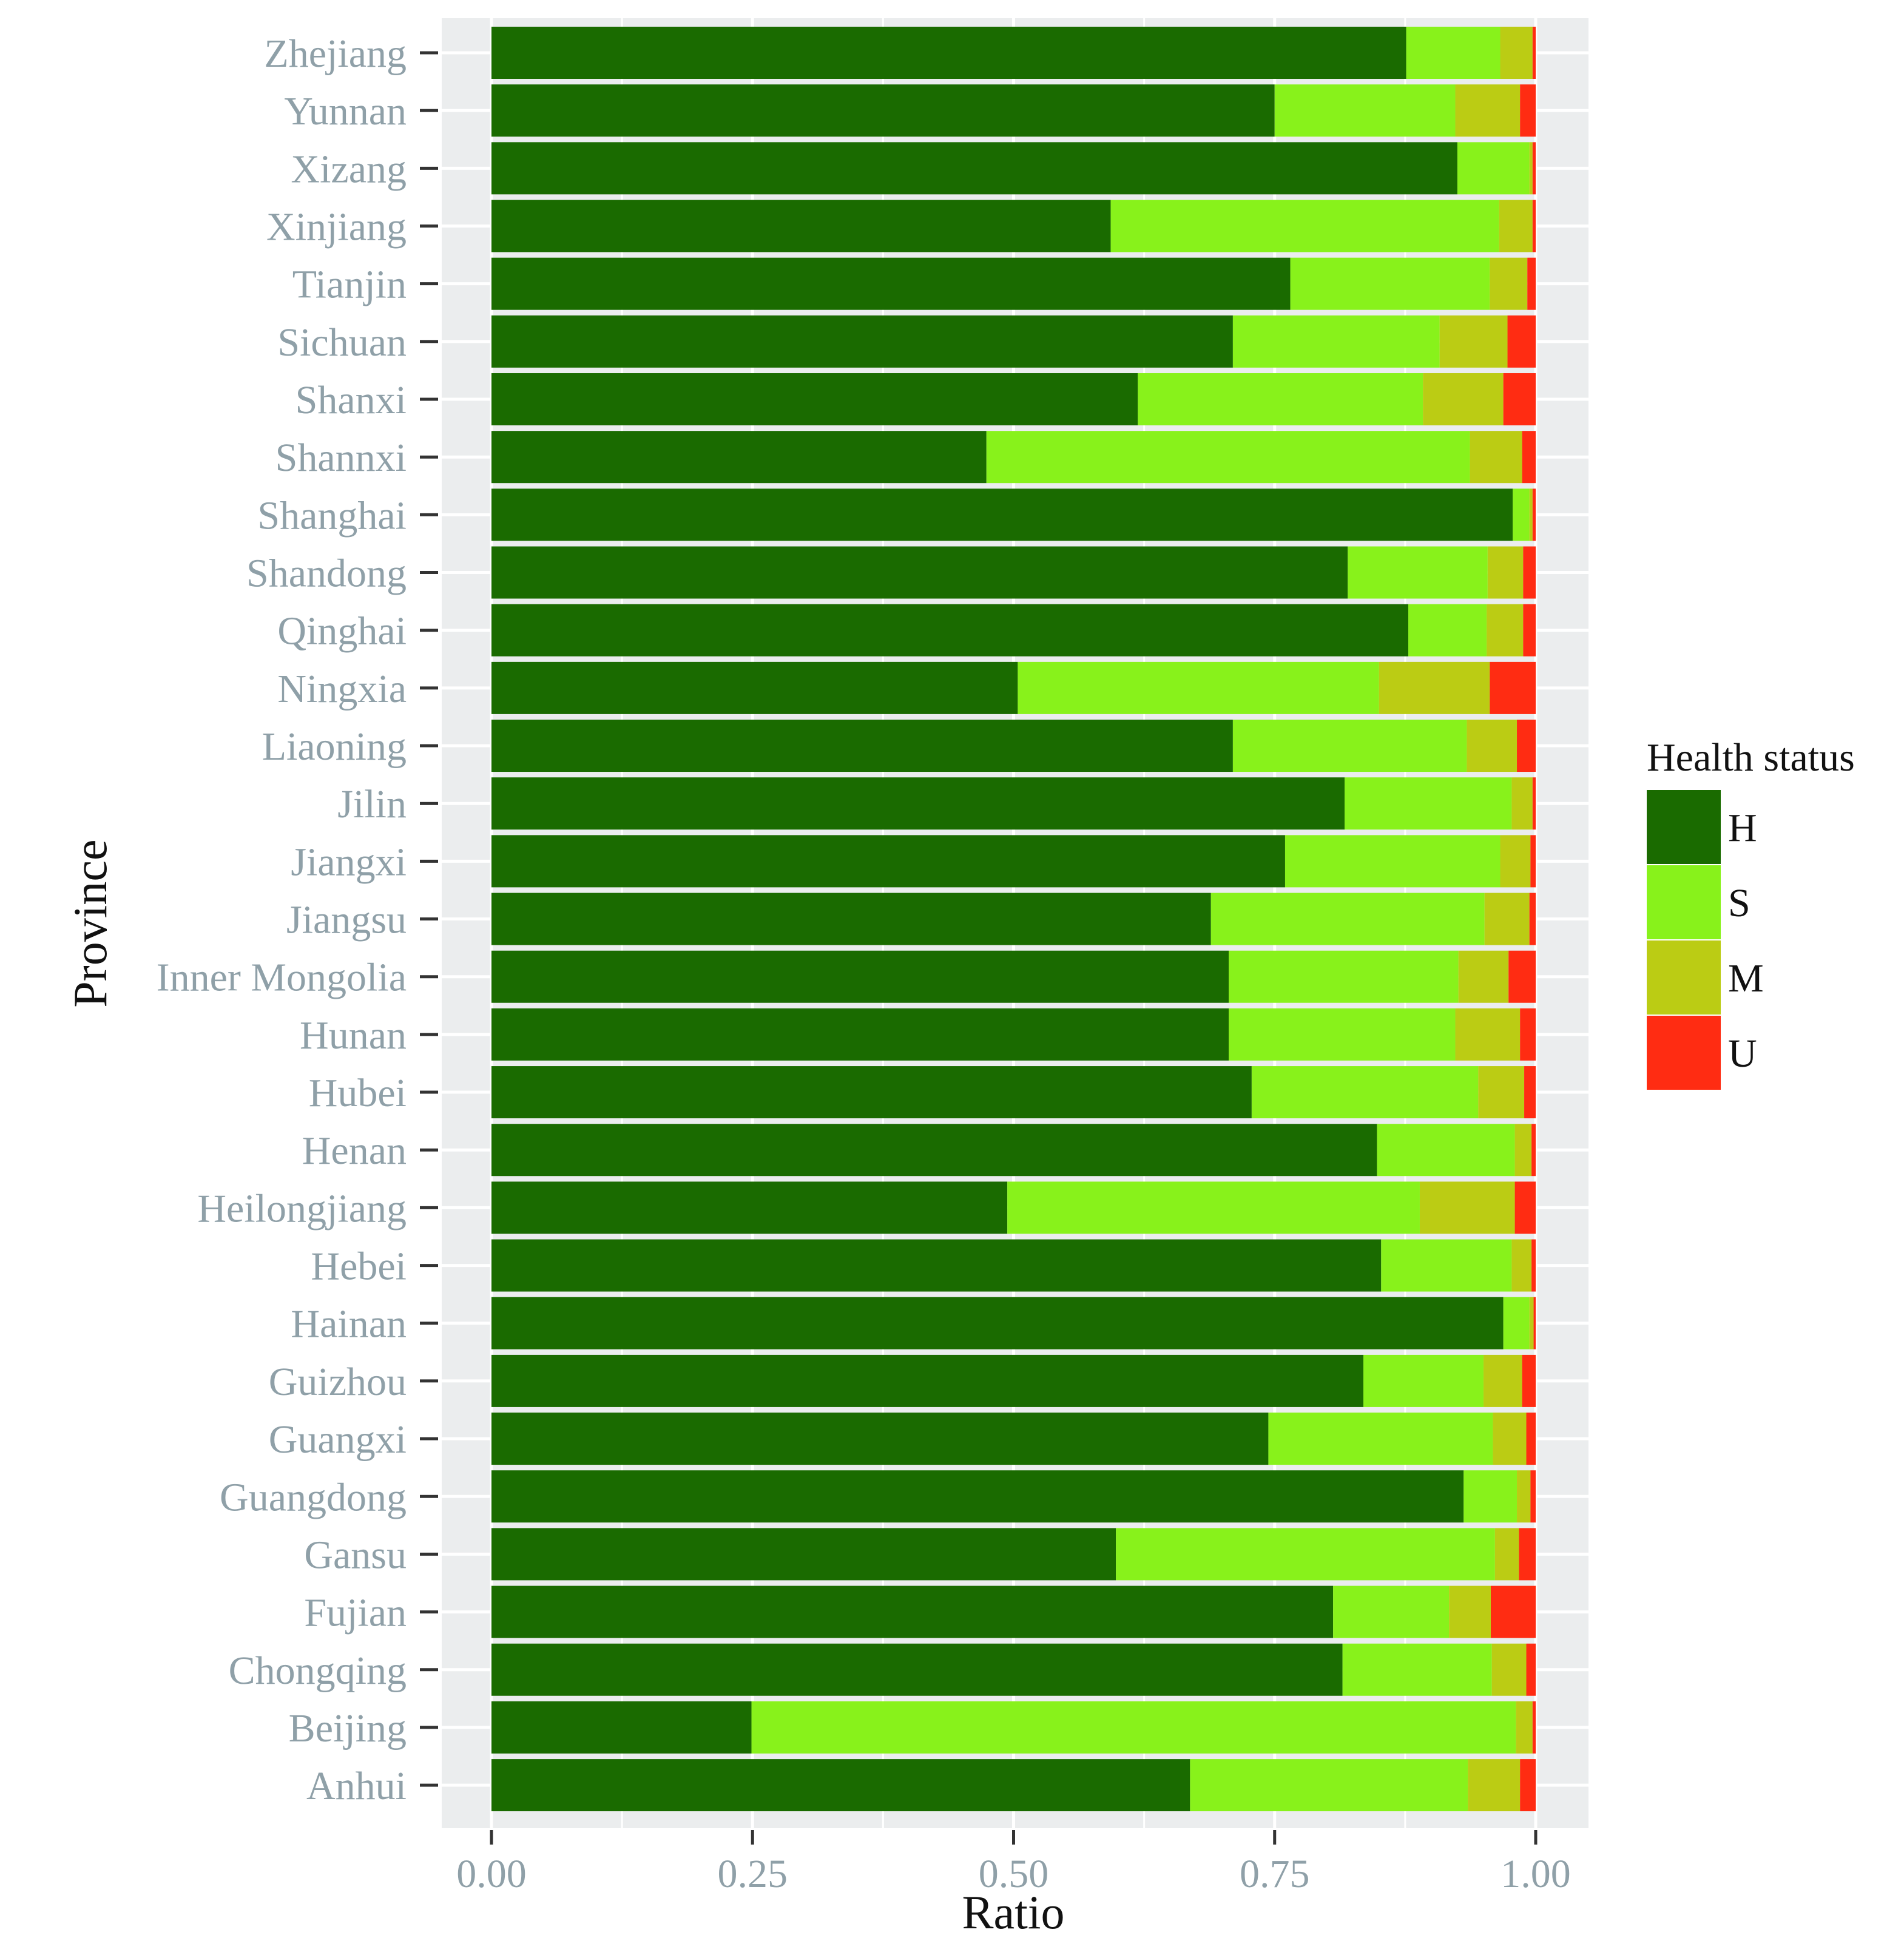 This screenshot has width=1904, height=1955. Describe the element at coordinates (1495, 1785) in the screenshot. I see `bar-segment-m-anhui` at that location.